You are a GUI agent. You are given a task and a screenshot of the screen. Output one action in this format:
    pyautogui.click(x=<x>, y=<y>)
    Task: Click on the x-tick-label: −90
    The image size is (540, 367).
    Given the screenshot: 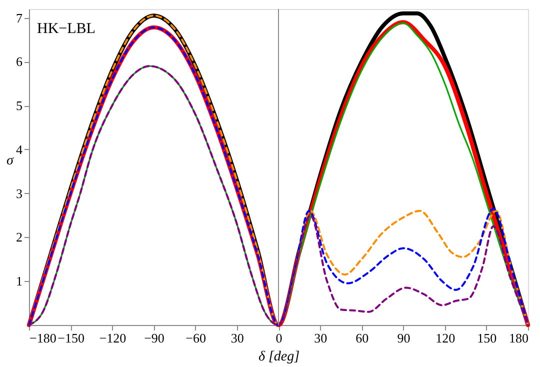 What is the action you would take?
    pyautogui.click(x=154, y=338)
    